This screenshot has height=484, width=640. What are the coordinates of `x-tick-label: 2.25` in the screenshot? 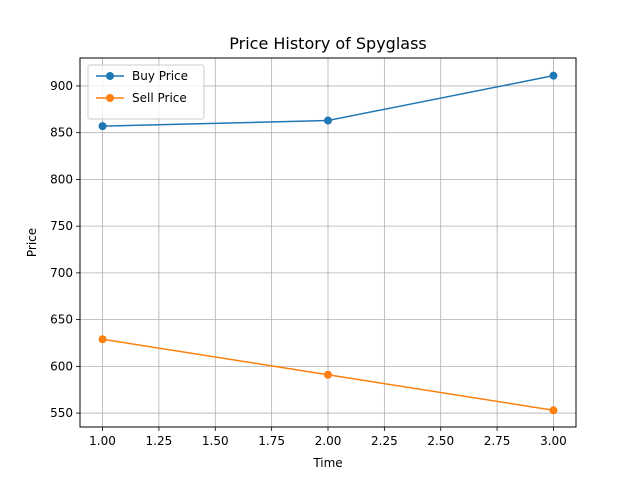 It's located at (384, 441).